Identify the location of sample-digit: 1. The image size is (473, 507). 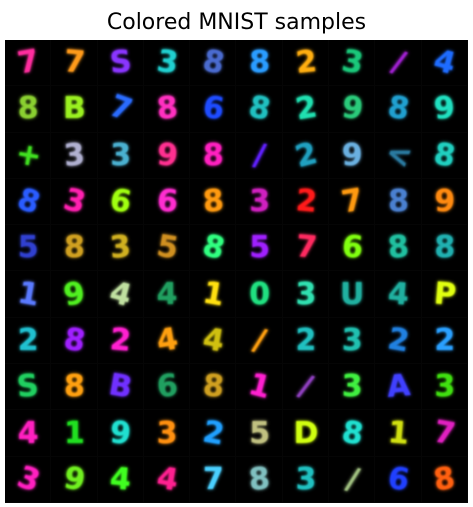
(74, 433).